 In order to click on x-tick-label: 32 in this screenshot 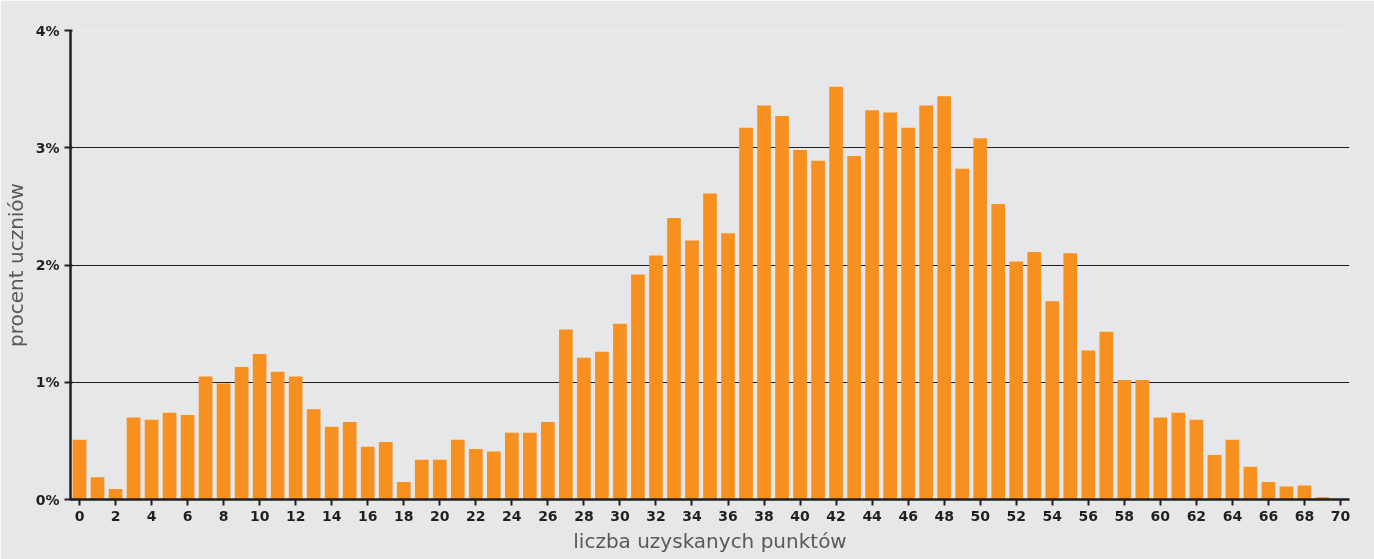, I will do `click(656, 515)`.